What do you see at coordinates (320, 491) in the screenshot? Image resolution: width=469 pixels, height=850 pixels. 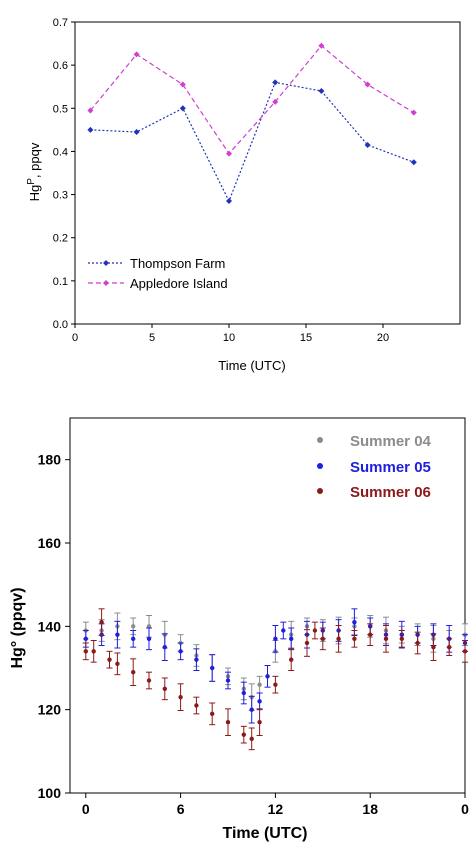 I see `legend-marker-summer06` at bounding box center [320, 491].